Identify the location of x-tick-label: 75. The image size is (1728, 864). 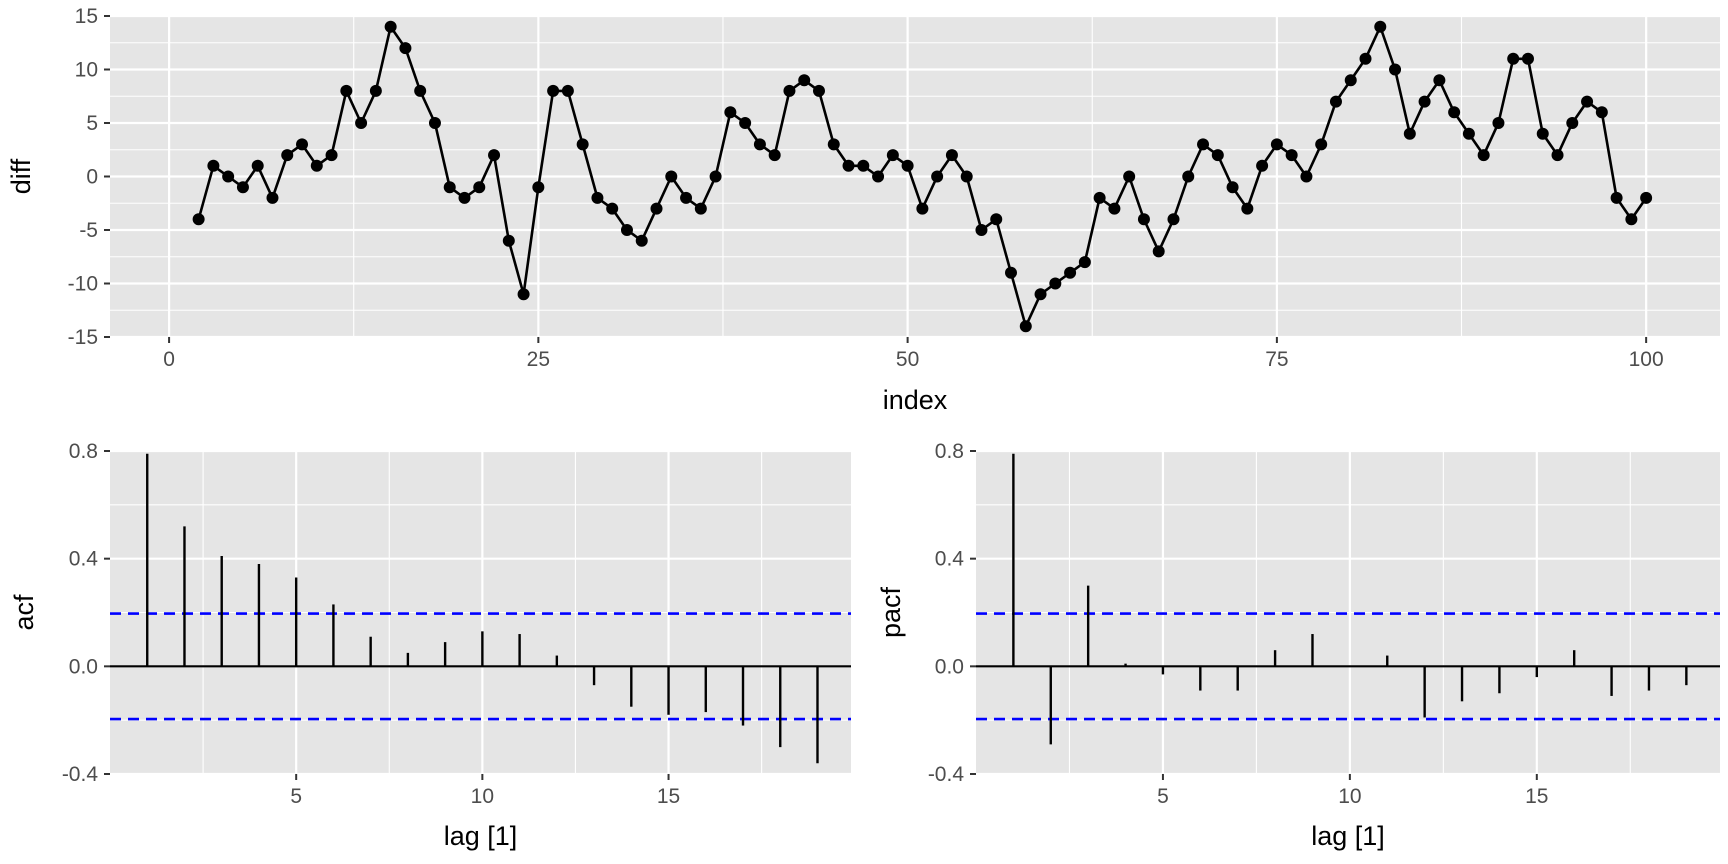
(1276, 359).